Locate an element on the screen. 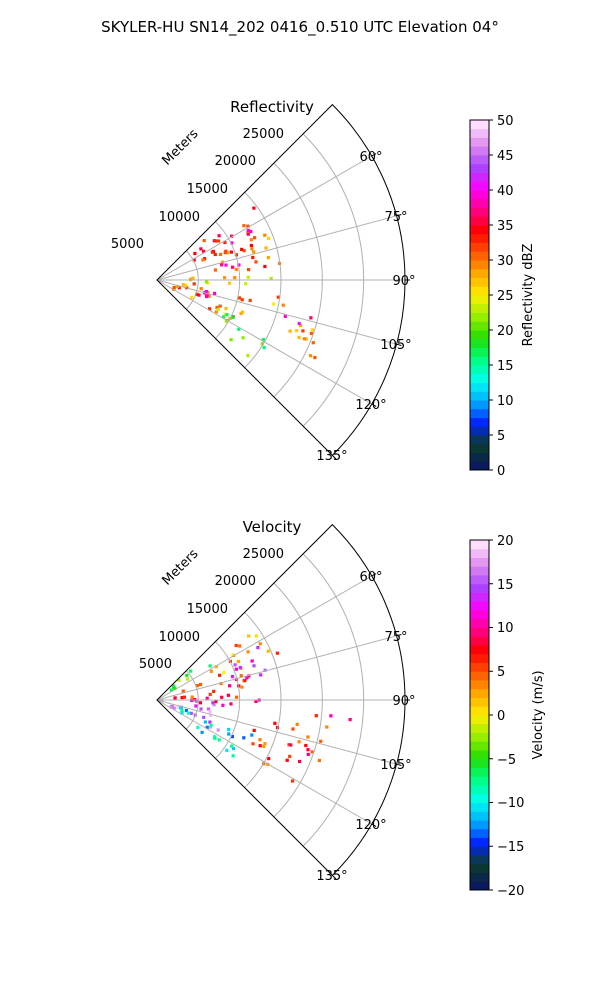 The width and height of the screenshot is (600, 1000). reflectivity-azimuth-tick: 135° is located at coordinates (331, 456).